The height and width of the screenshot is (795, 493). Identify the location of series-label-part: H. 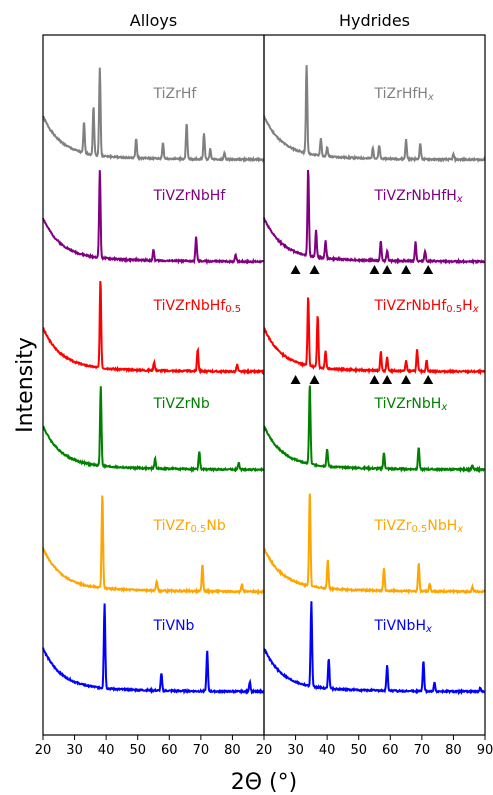
(467, 306).